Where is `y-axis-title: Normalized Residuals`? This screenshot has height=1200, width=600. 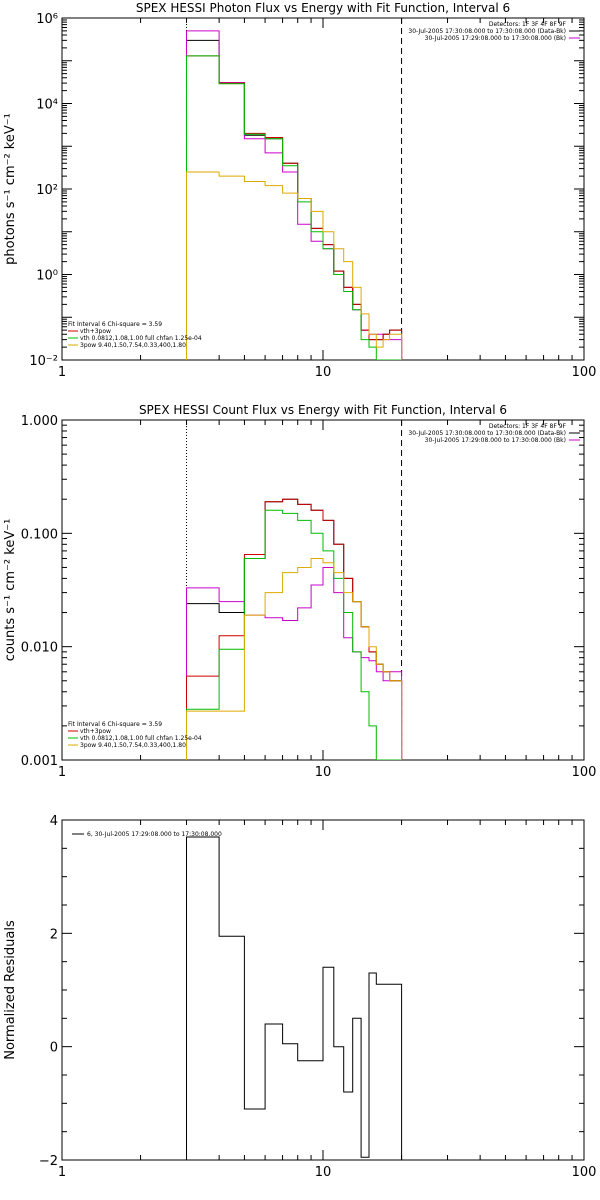 y-axis-title: Normalized Residuals is located at coordinates (10, 990).